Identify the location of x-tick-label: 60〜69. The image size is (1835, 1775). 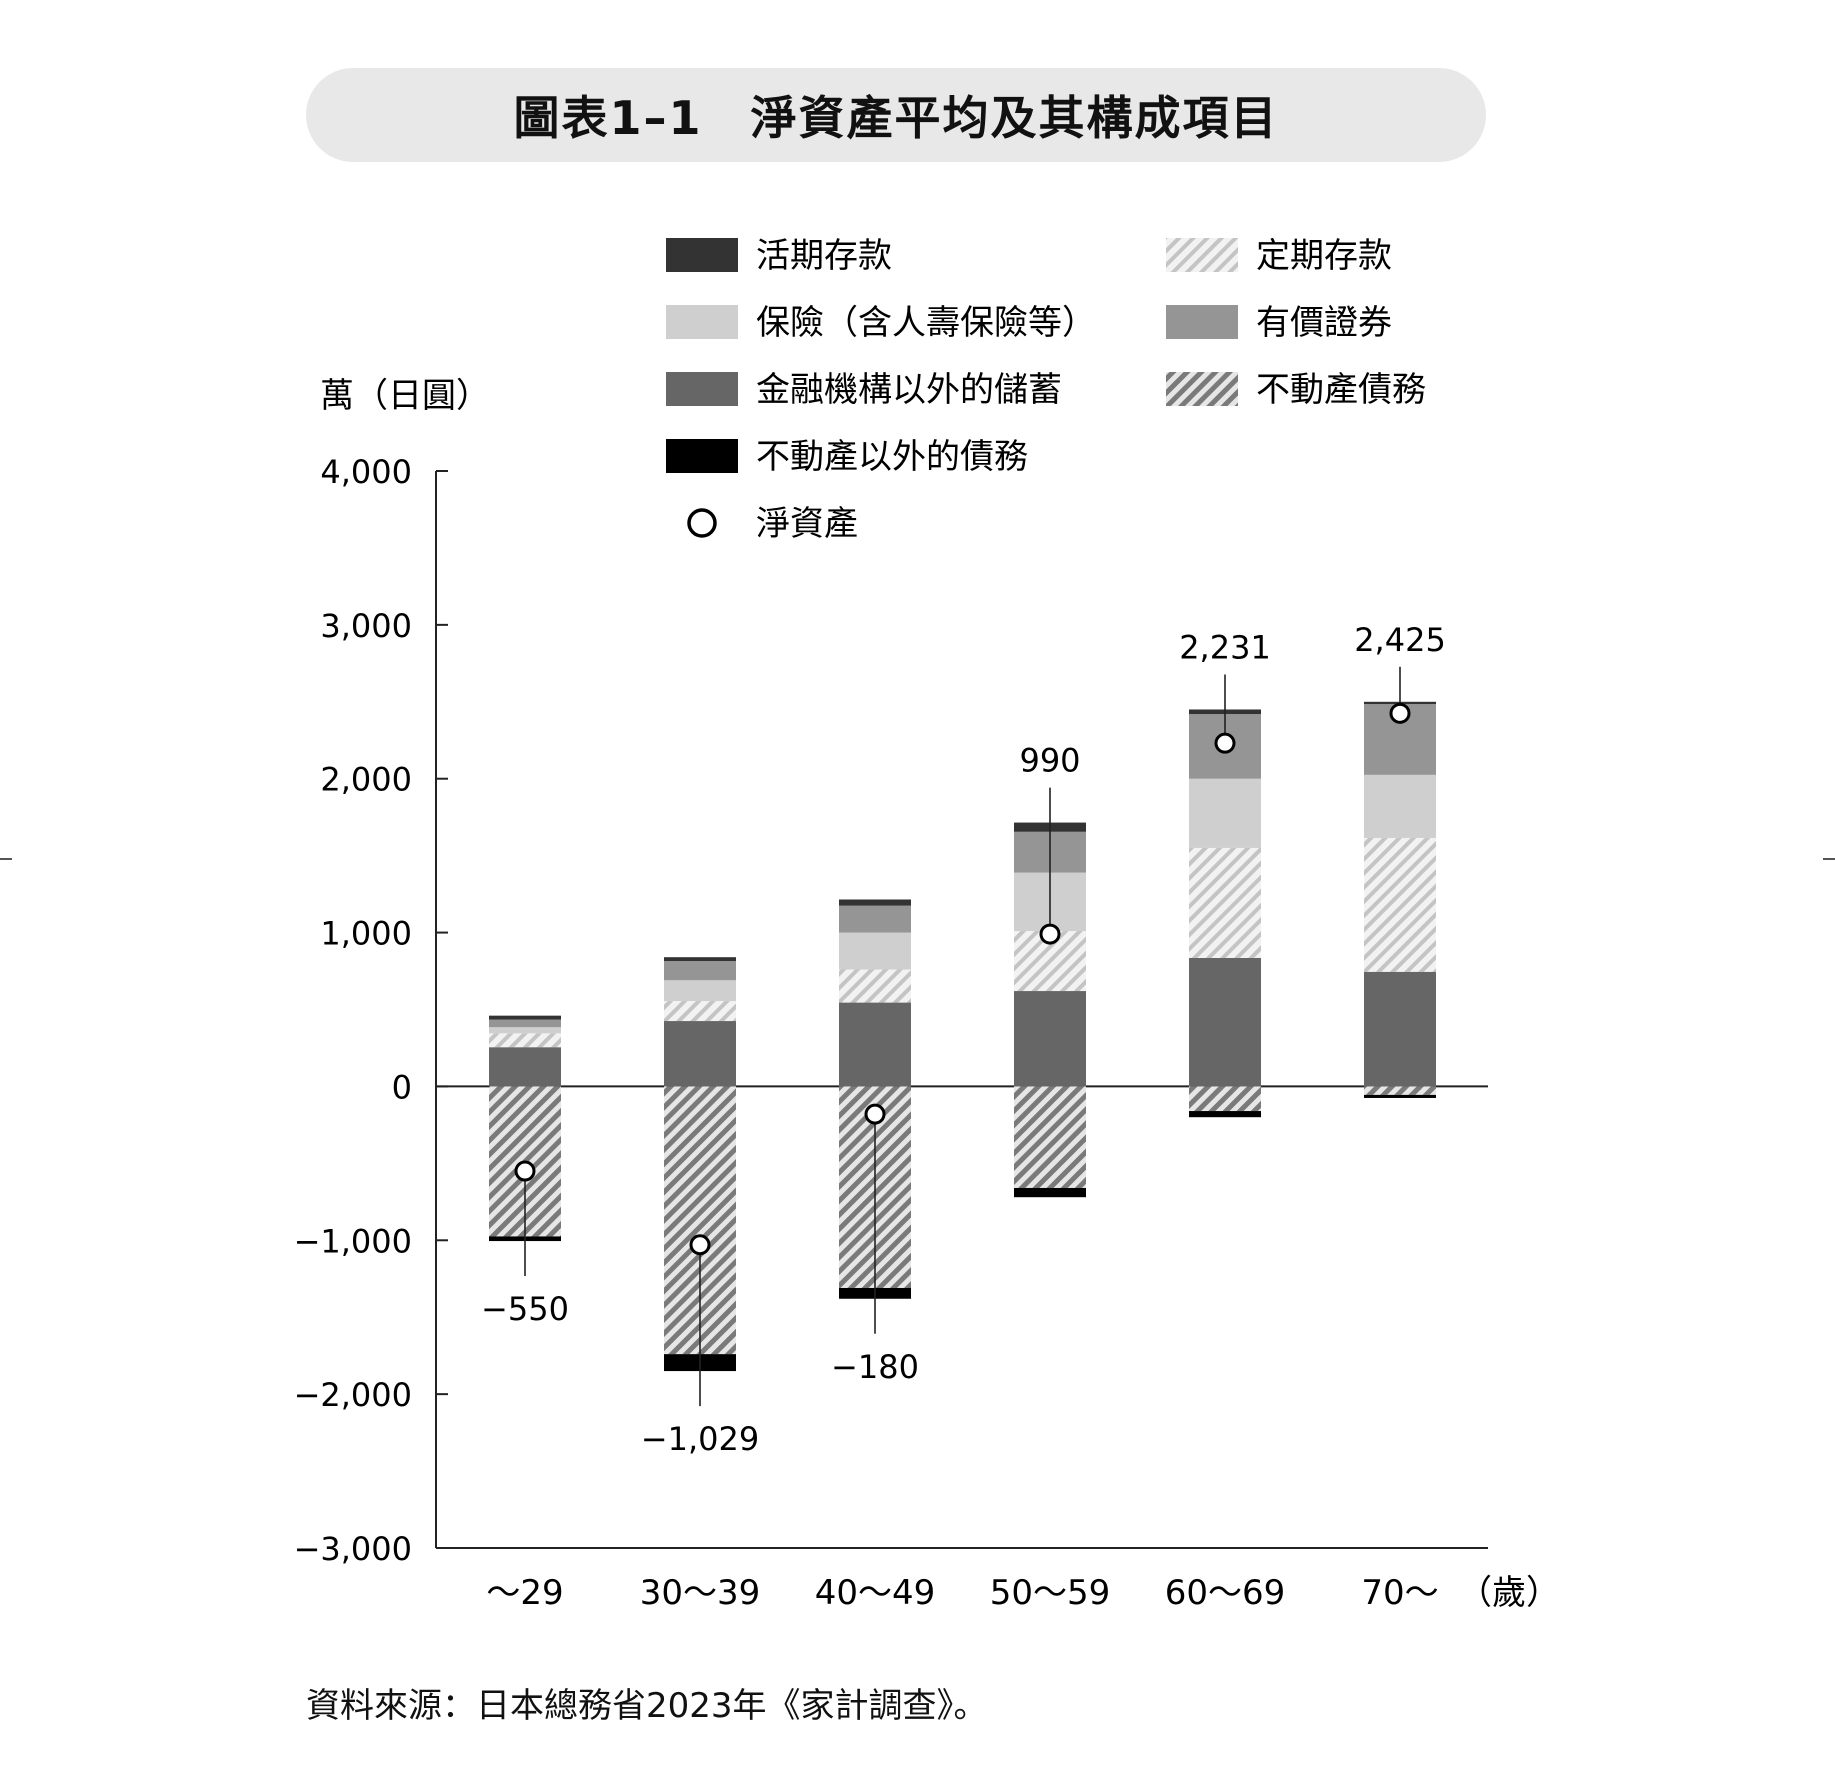
(1225, 1593).